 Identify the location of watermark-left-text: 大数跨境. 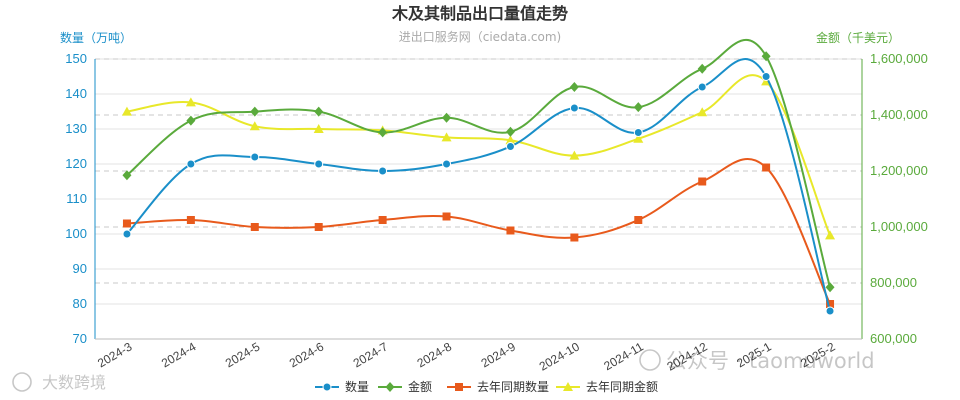
(74, 382).